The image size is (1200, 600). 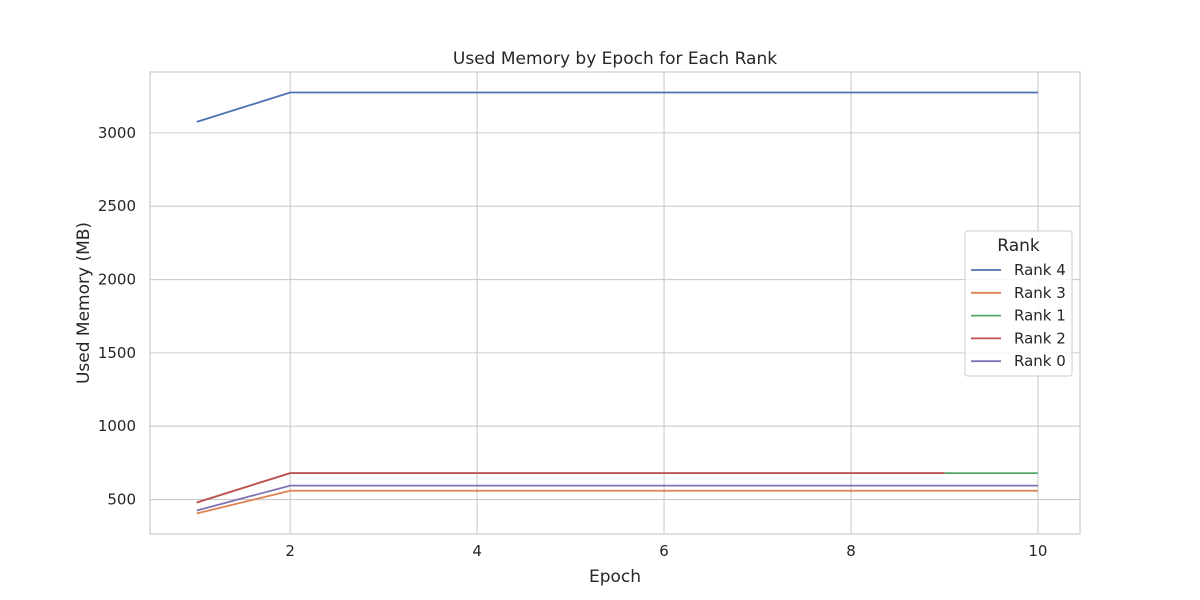 I want to click on legend-box, so click(x=1018, y=303).